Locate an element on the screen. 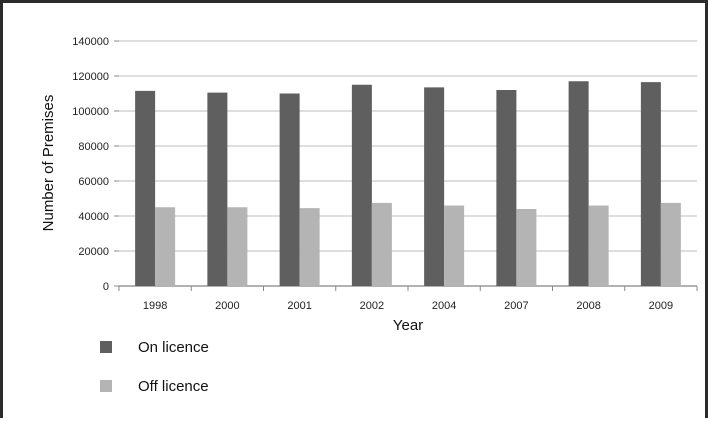  y-tick-label: 120000 is located at coordinates (90, 77).